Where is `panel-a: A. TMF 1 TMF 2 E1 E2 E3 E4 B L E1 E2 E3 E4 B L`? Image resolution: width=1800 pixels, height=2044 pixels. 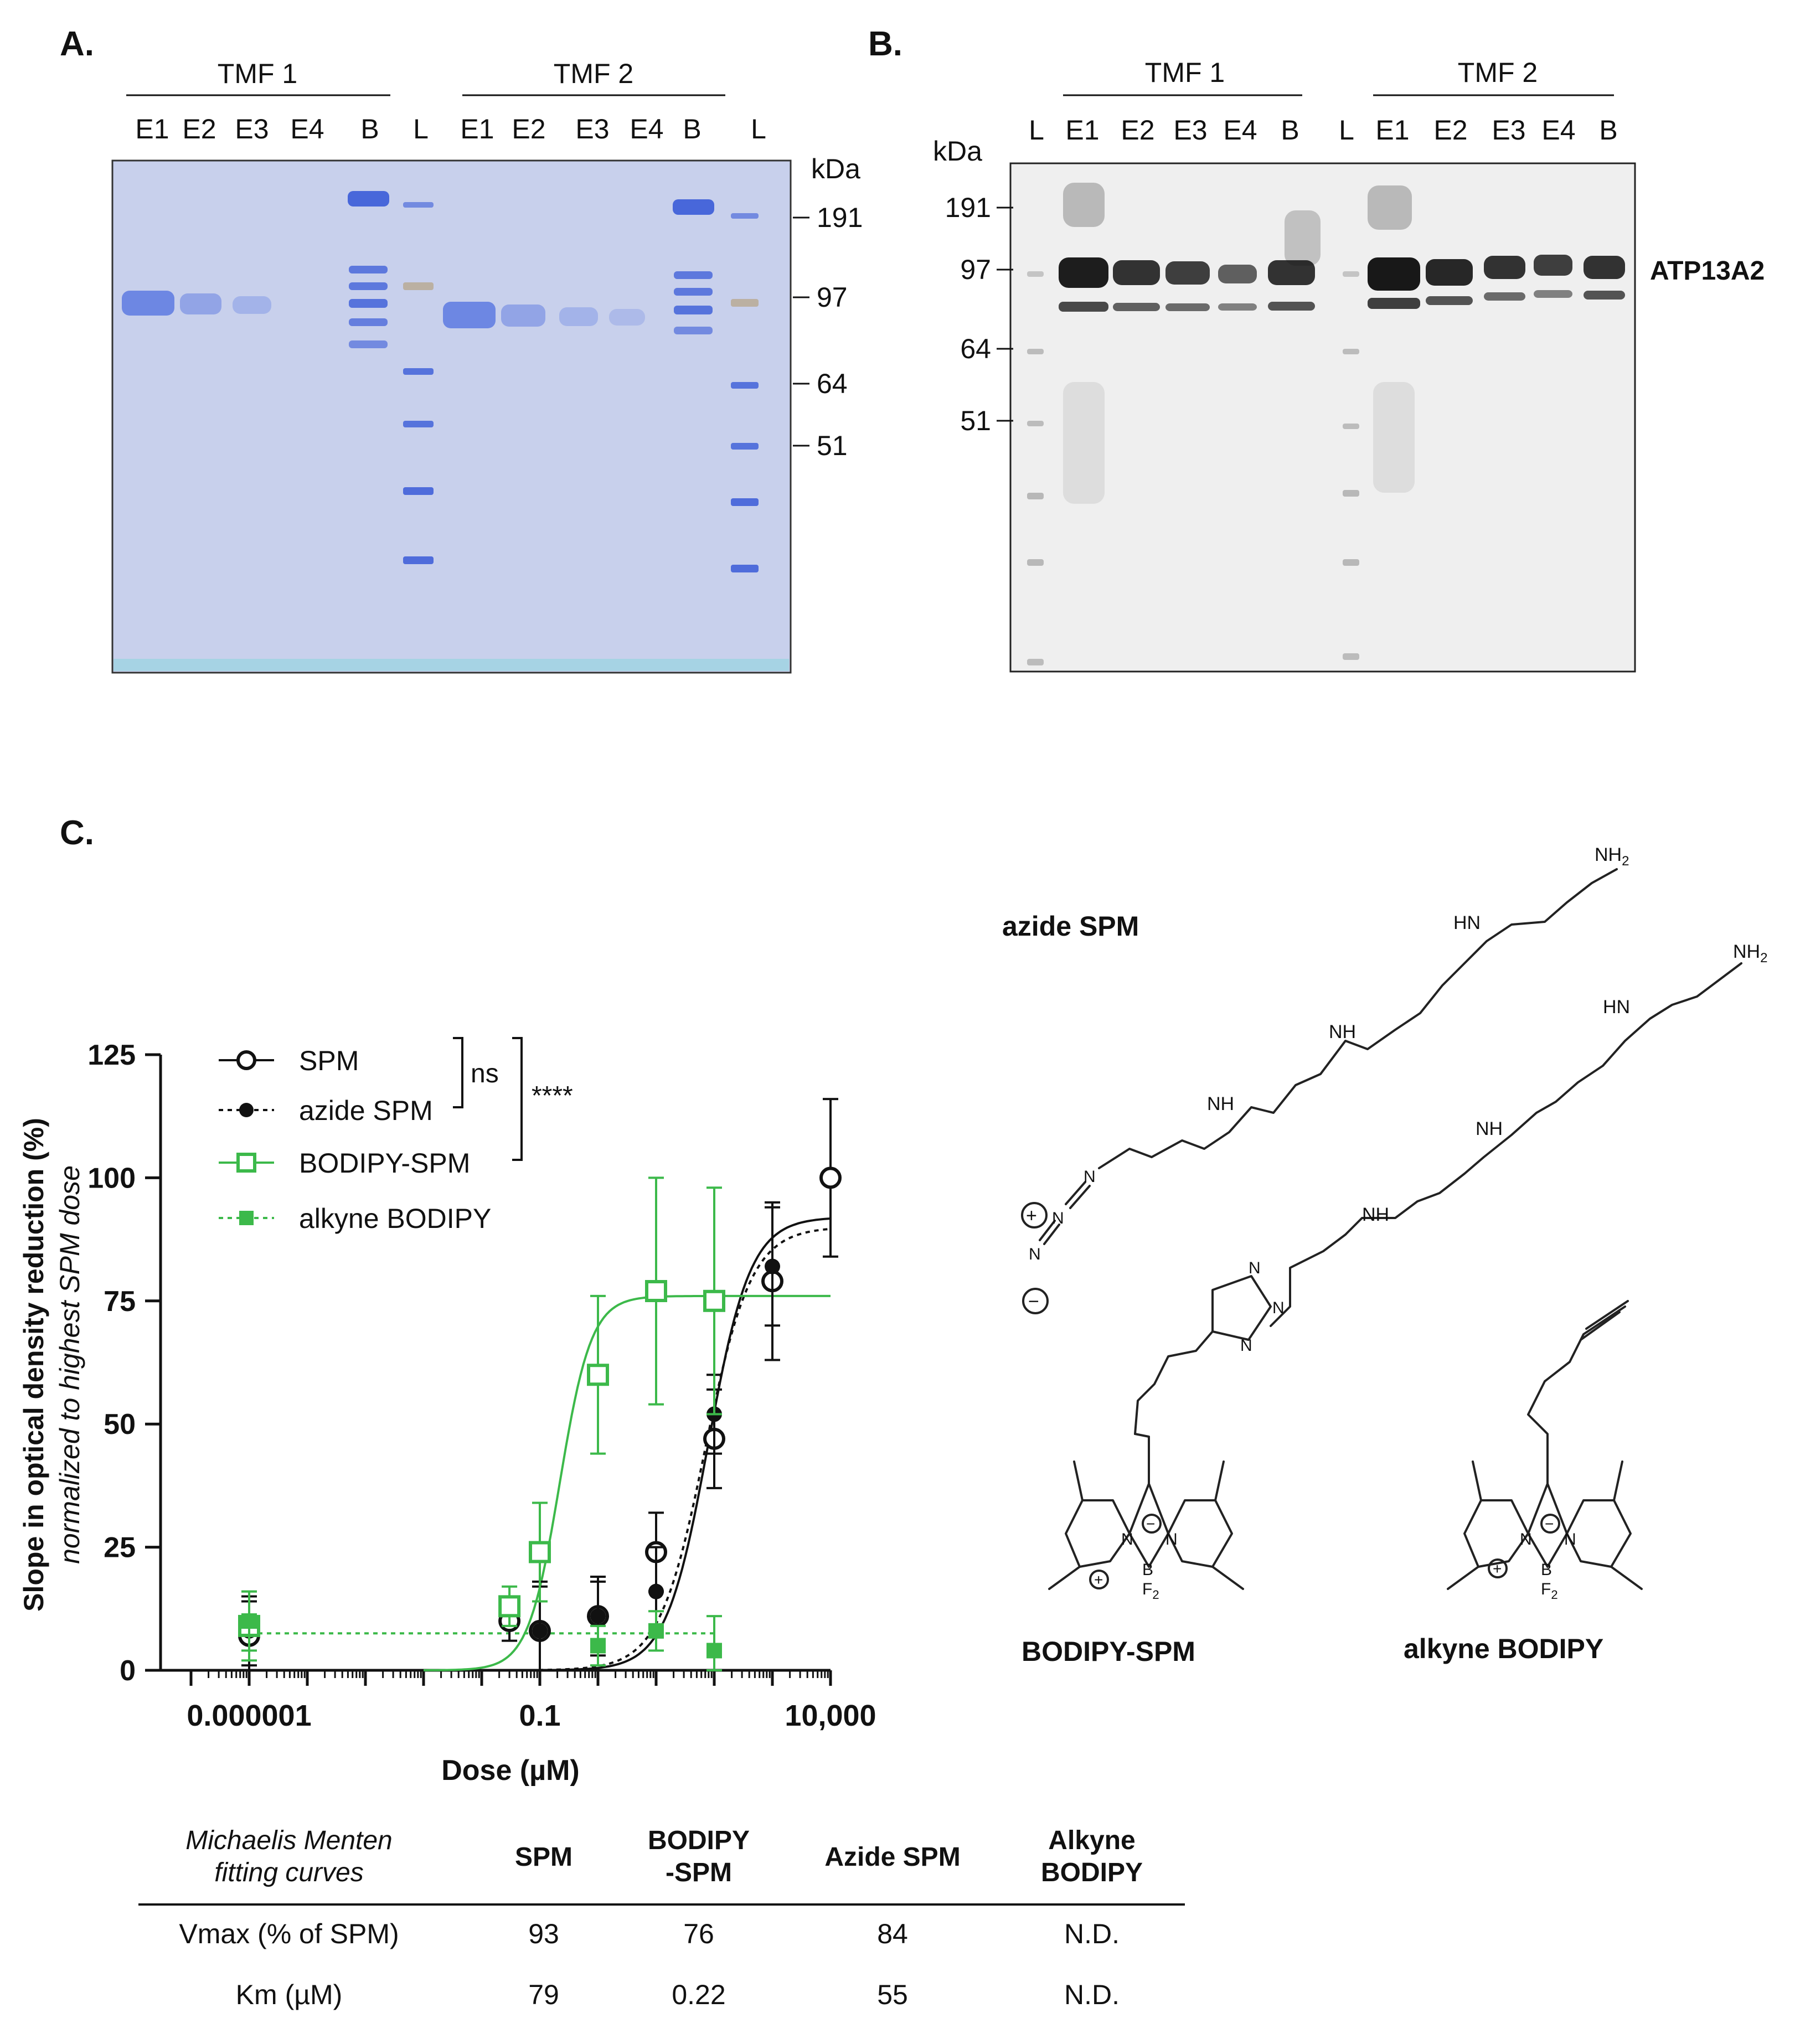 panel-a: A. TMF 1 TMF 2 E1 E2 E3 E4 B L E1 E2 E3 E4 B L is located at coordinates (461, 349).